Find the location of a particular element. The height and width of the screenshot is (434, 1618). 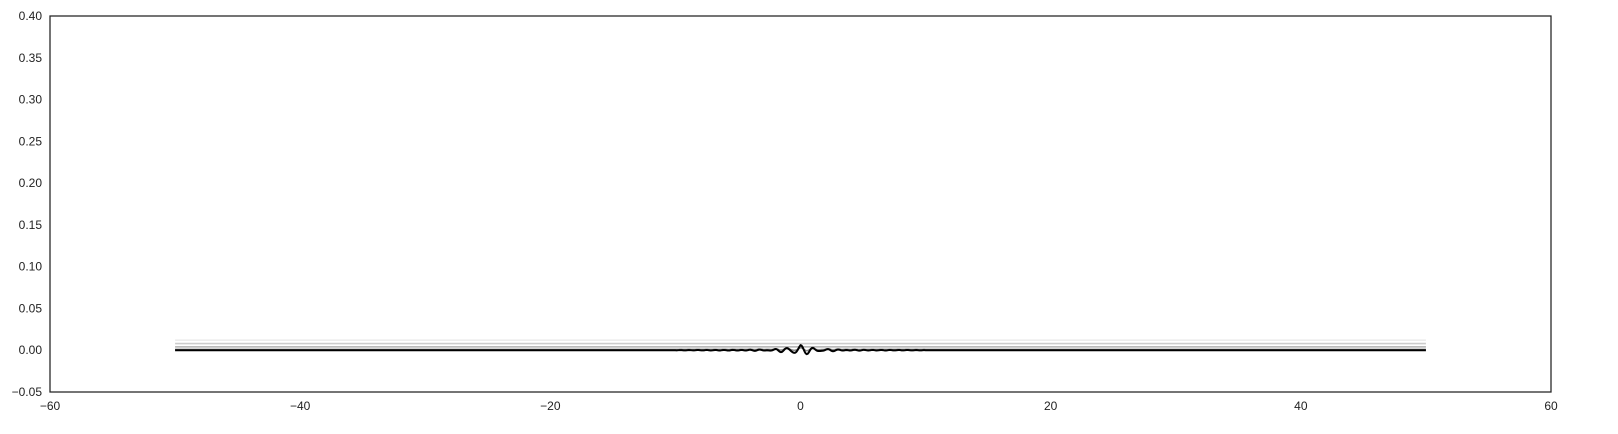

series-lines is located at coordinates (800, 347).